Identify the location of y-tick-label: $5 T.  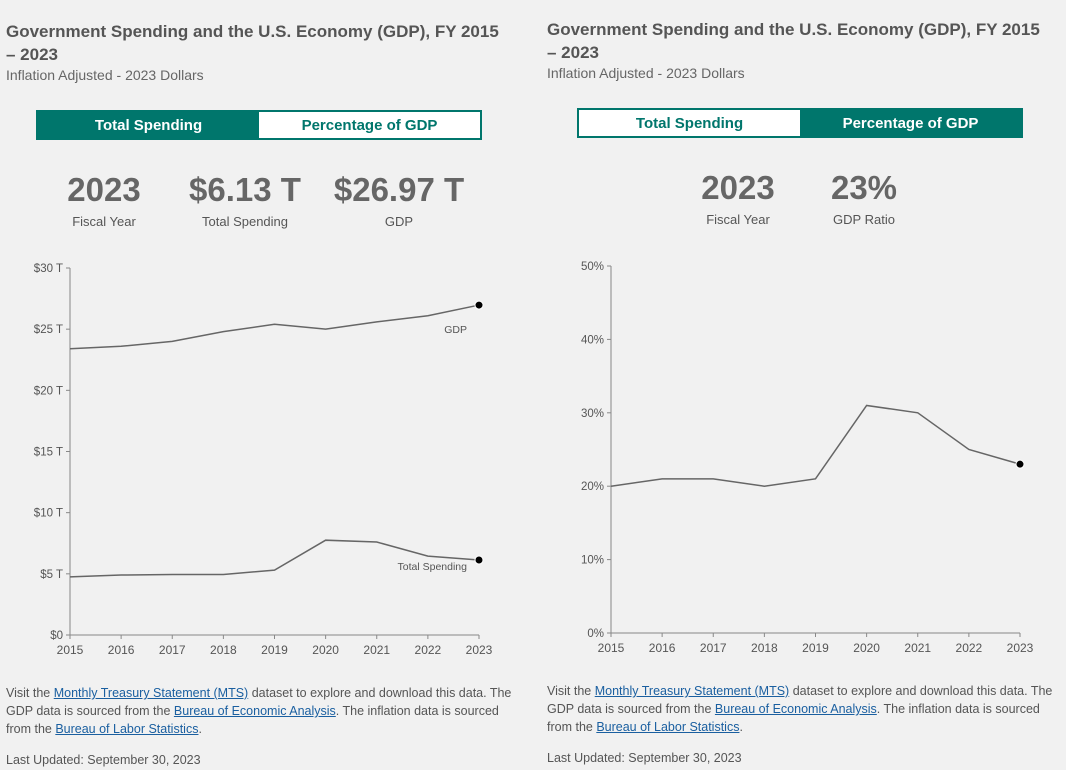
(51, 575).